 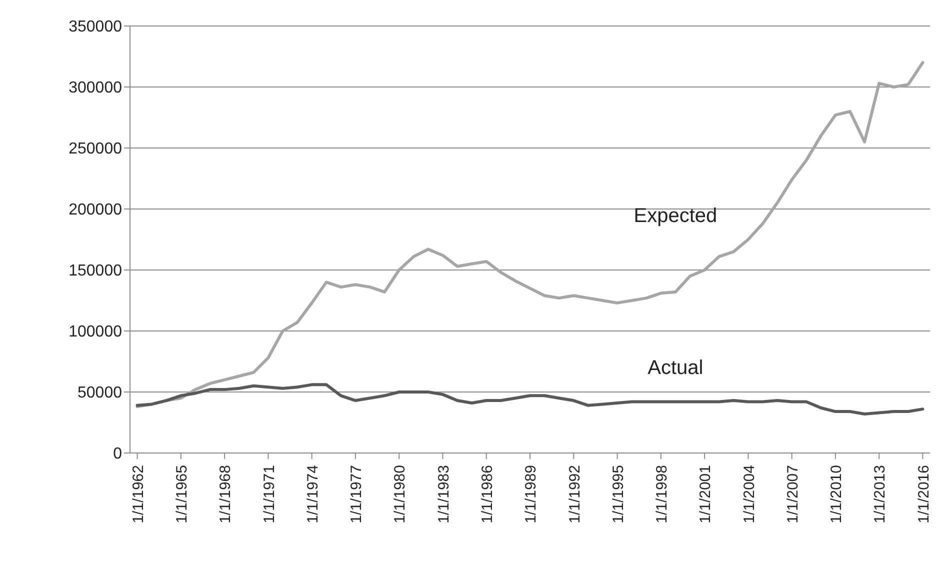 What do you see at coordinates (575, 494) in the screenshot?
I see `x-tick-label: 1/1/1992` at bounding box center [575, 494].